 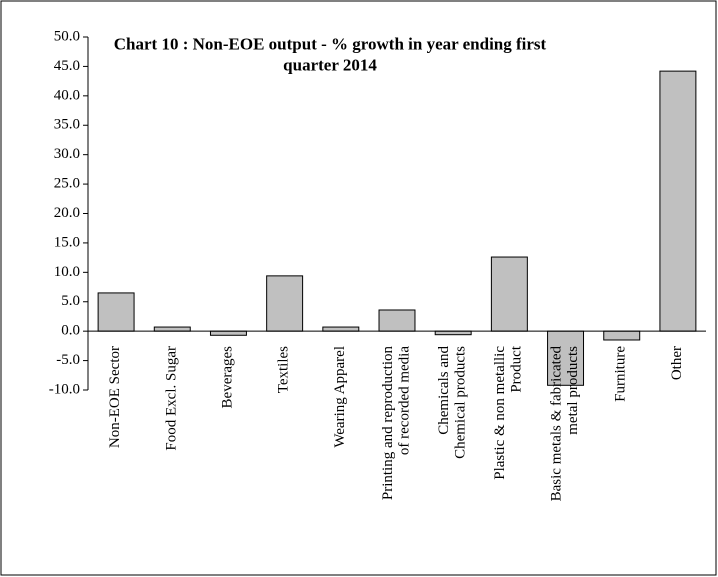 What do you see at coordinates (67, 154) in the screenshot?
I see `y-tick-label: 30.0` at bounding box center [67, 154].